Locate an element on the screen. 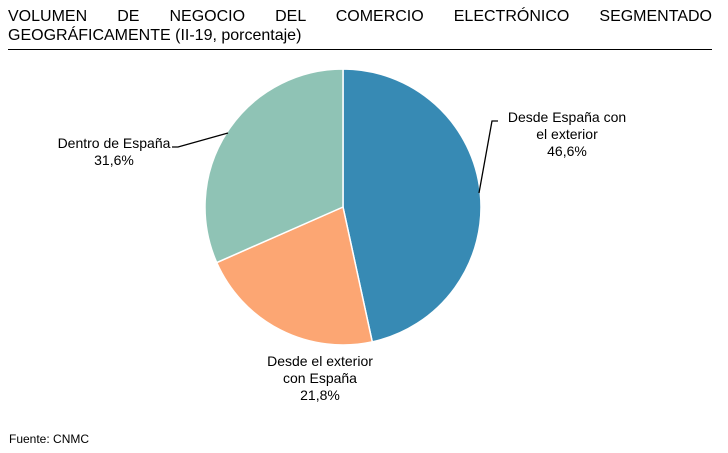  slice-name-label: con España is located at coordinates (320, 378).